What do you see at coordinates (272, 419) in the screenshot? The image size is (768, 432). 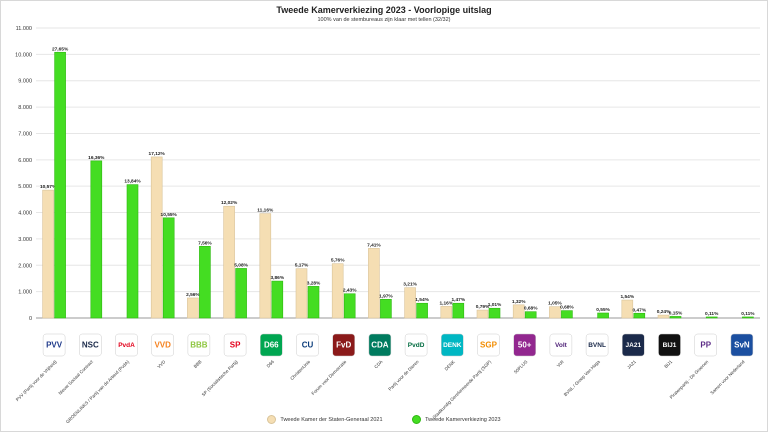 I see `legend-swatch-2021` at bounding box center [272, 419].